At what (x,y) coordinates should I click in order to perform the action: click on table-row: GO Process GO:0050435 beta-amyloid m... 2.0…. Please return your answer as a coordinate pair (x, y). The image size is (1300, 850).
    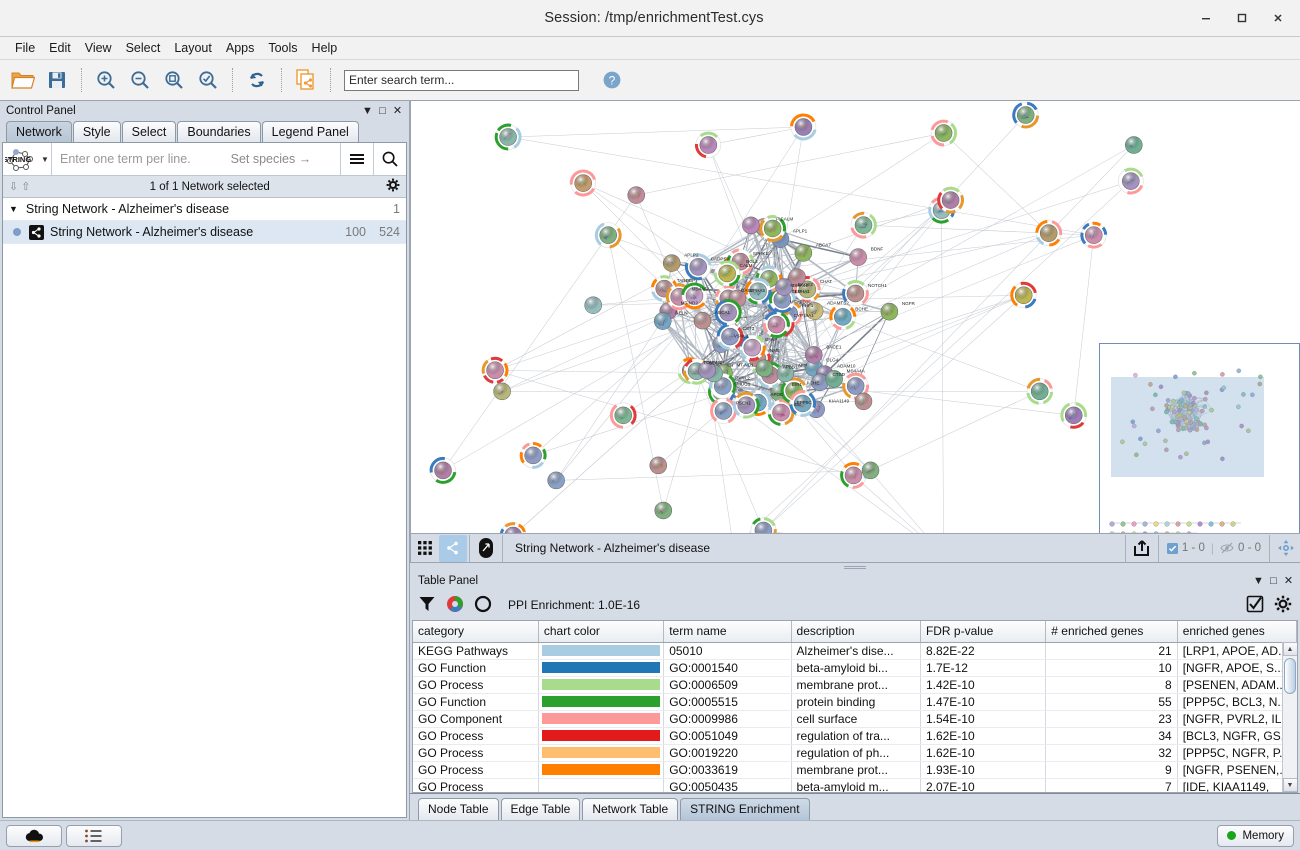
    Looking at the image, I should click on (855, 785).